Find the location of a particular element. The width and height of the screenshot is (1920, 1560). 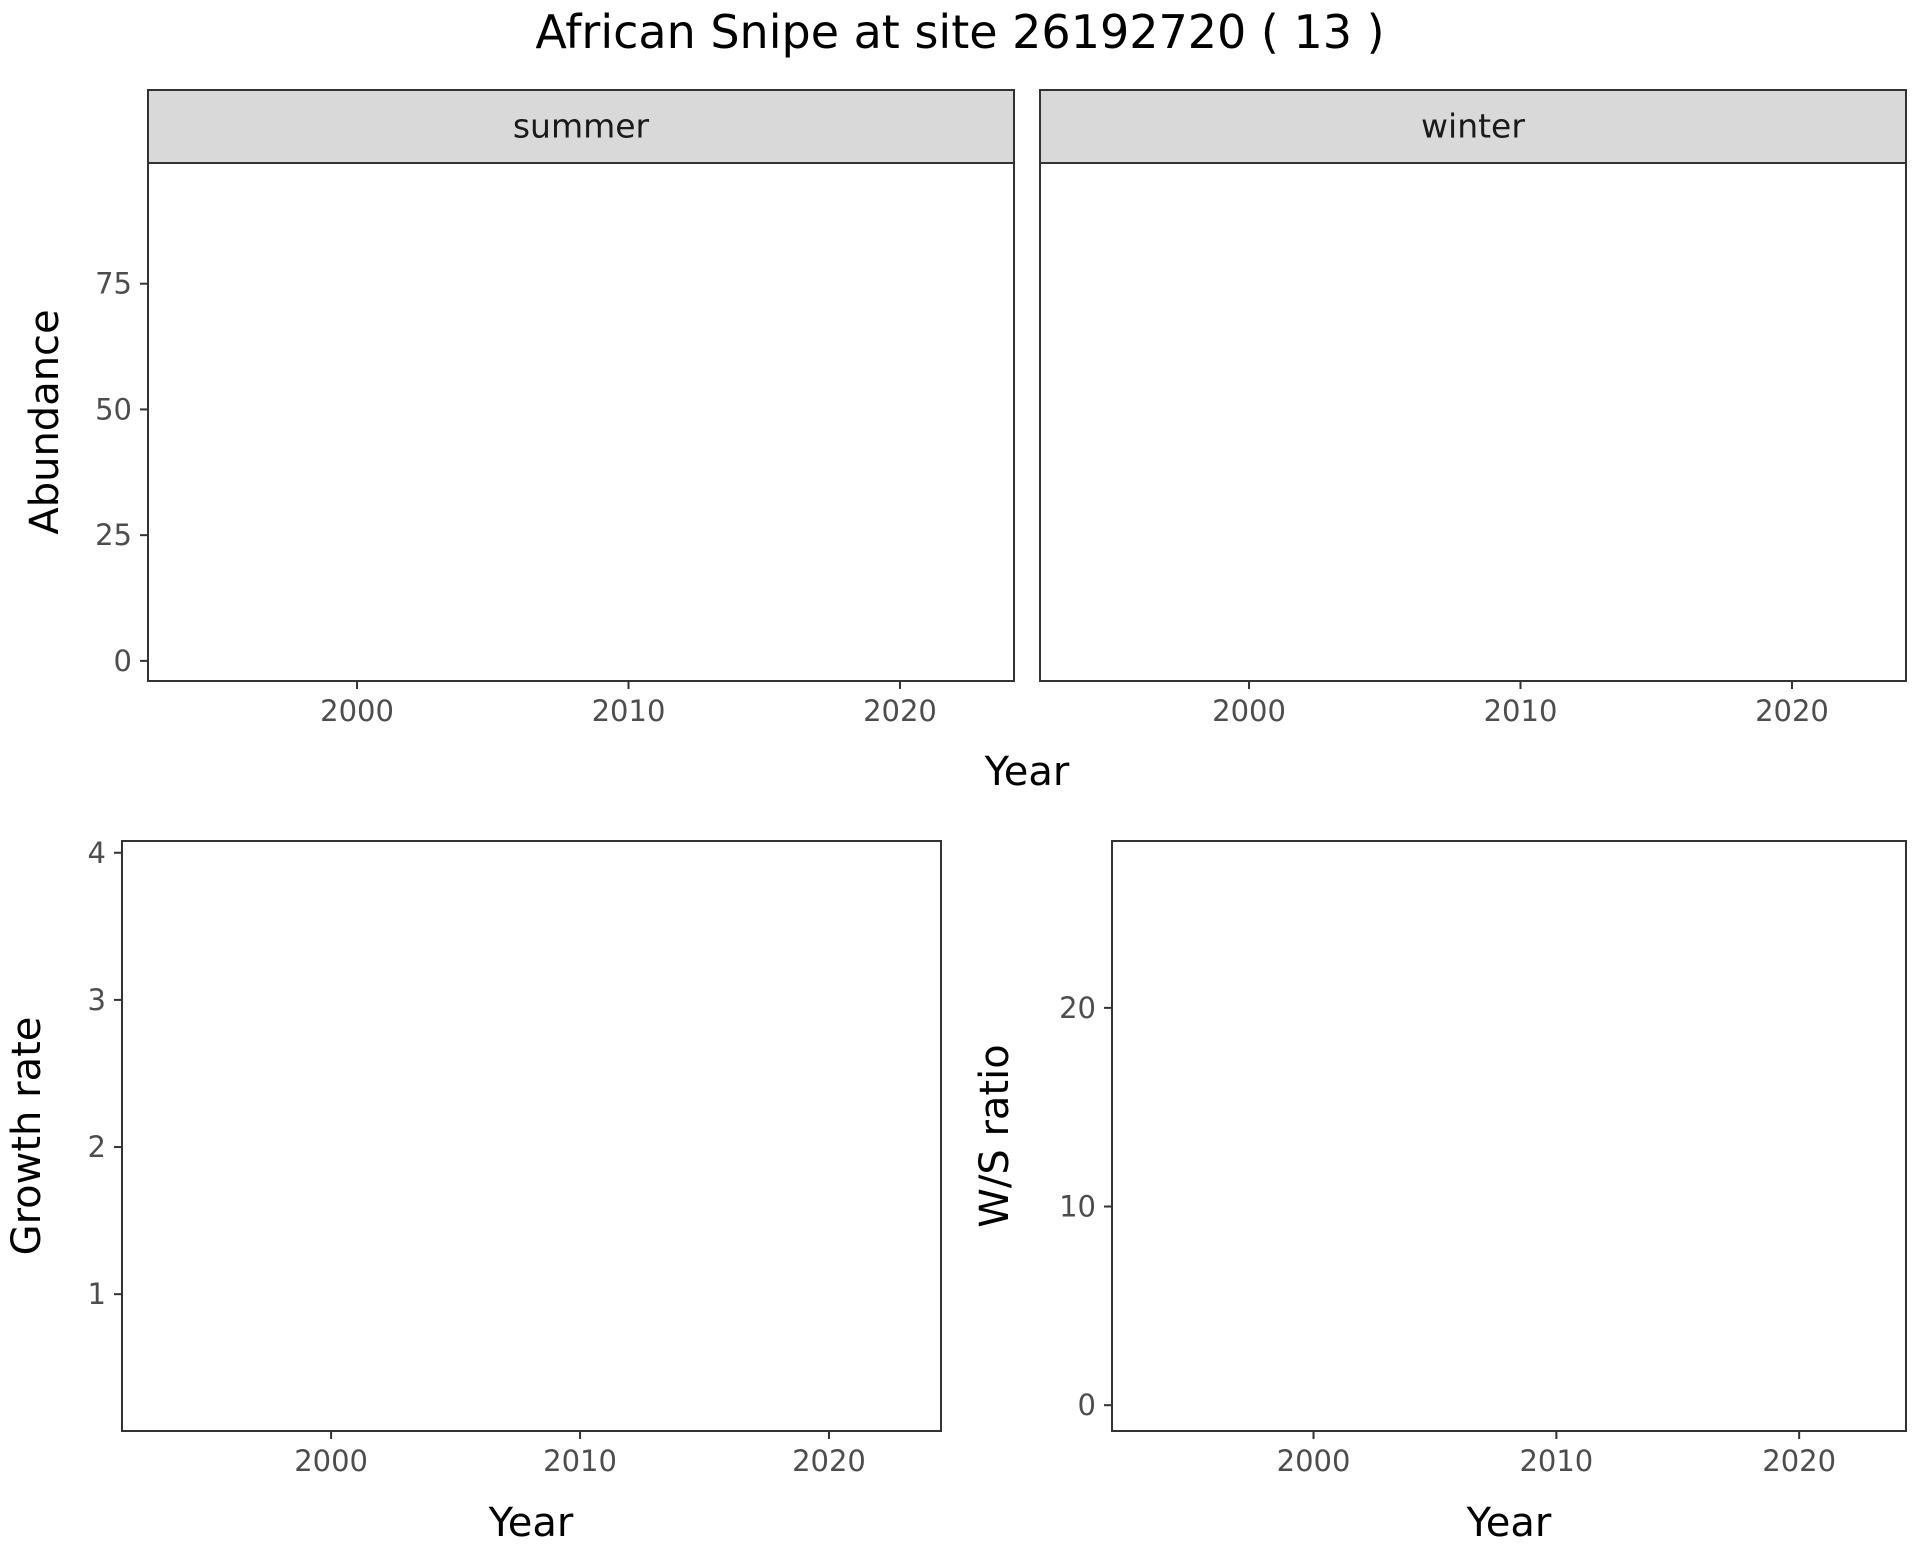

y-tick-label: 2 is located at coordinates (97, 1147).